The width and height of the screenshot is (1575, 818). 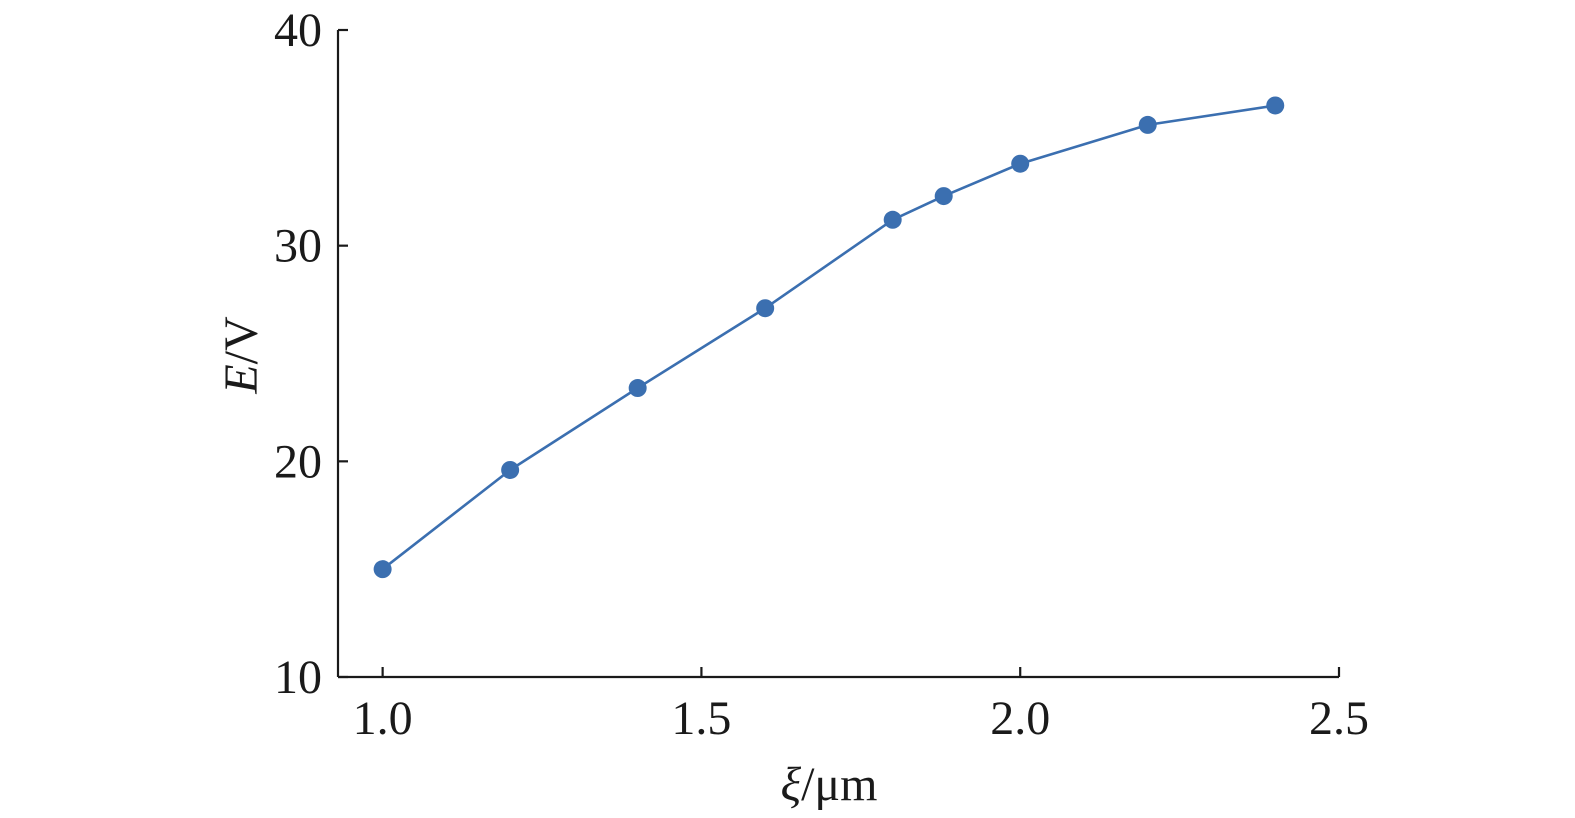 What do you see at coordinates (311, 354) in the screenshot?
I see `y-ticks: 10 20 30 40` at bounding box center [311, 354].